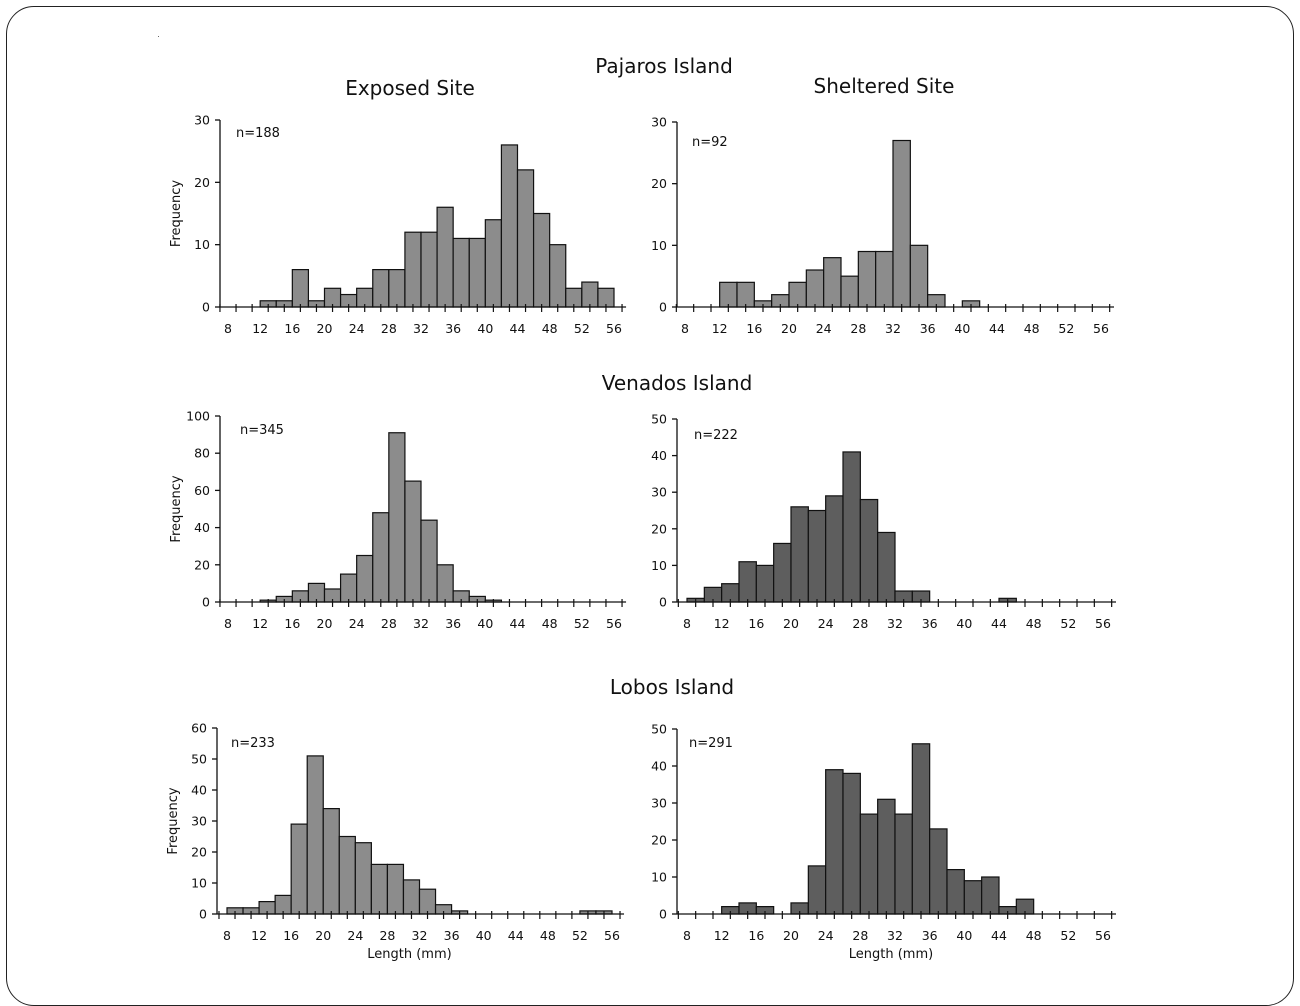  I want to click on y-tick-label: 60, so click(199, 728).